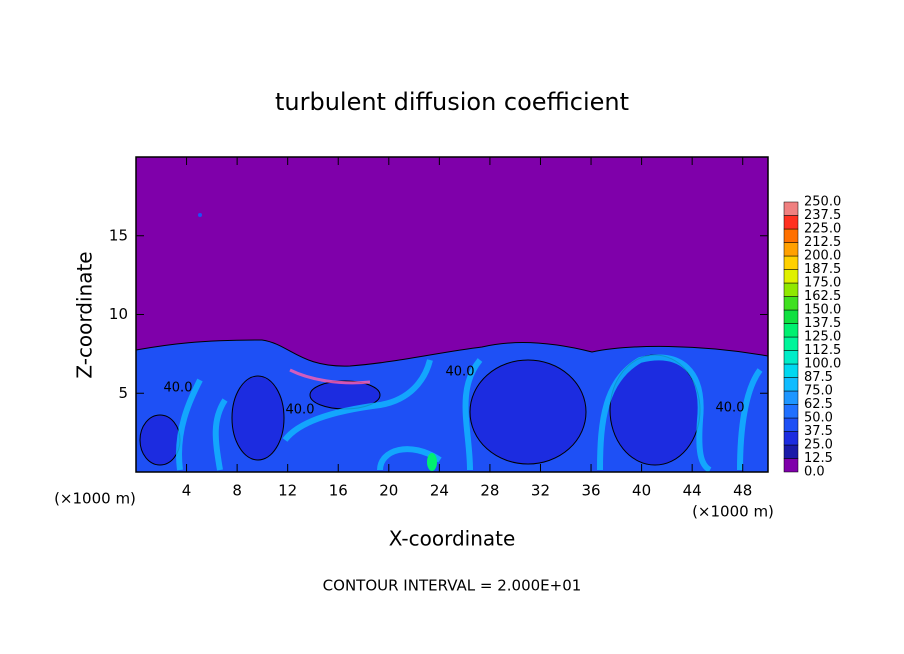  What do you see at coordinates (822, 215) in the screenshot?
I see `colorbar-label: 237.5` at bounding box center [822, 215].